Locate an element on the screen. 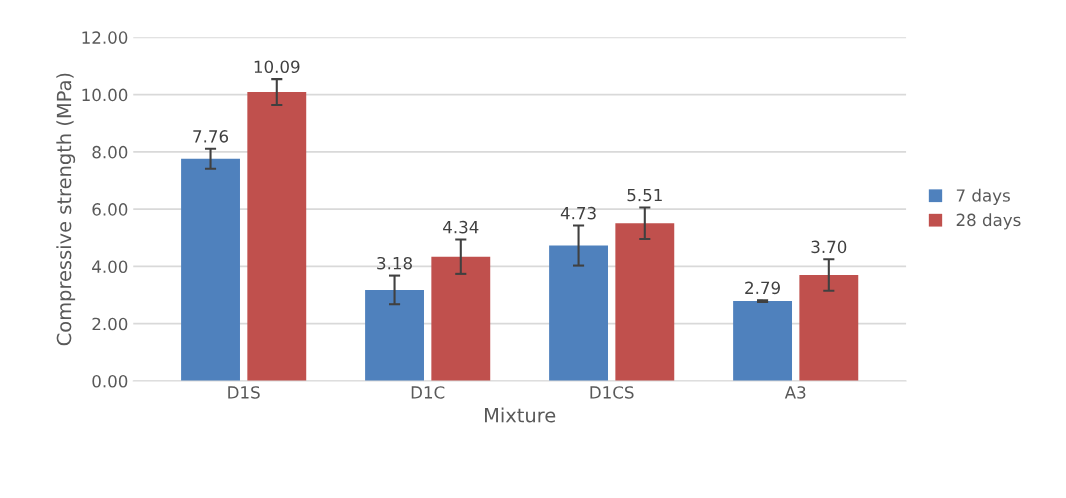 The width and height of the screenshot is (1066, 498). data-label: 7.76 is located at coordinates (211, 136).